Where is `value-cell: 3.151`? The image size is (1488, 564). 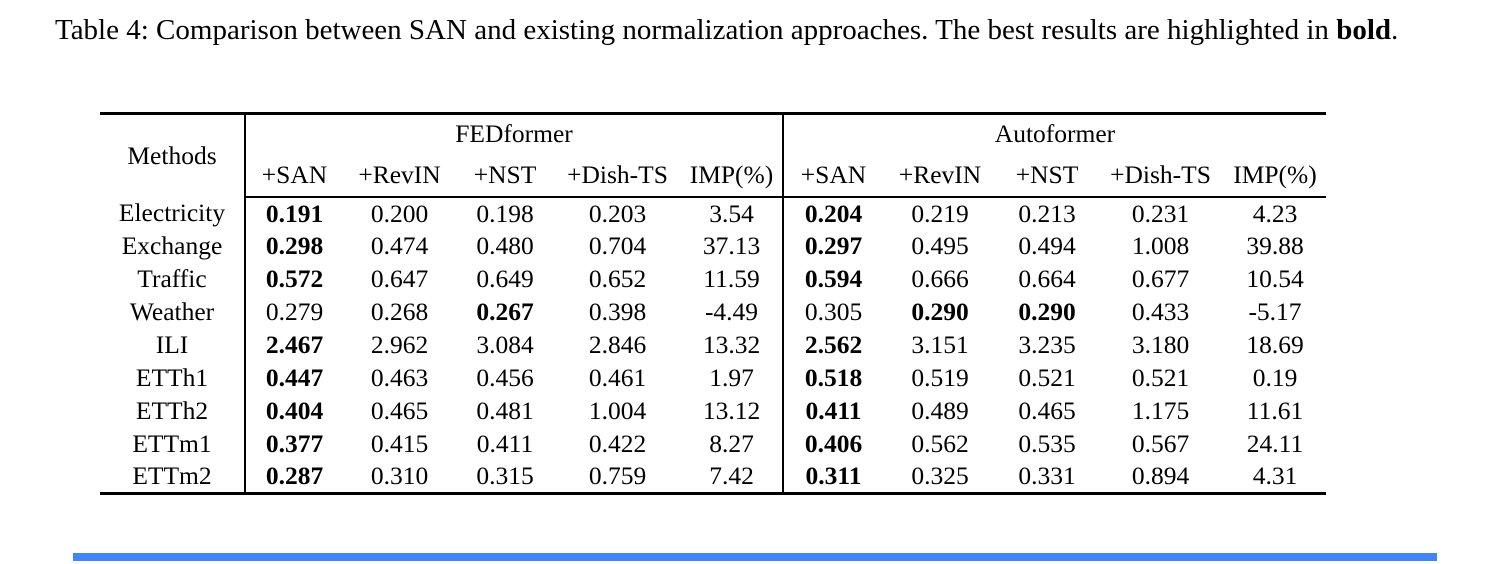 value-cell: 3.151 is located at coordinates (940, 344).